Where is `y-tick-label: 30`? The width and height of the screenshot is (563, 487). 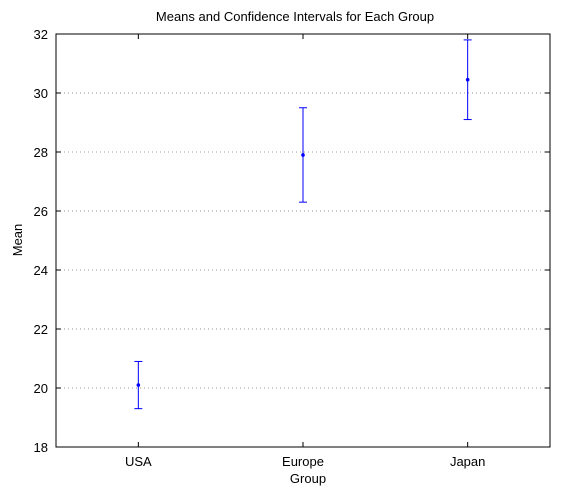 y-tick-label: 30 is located at coordinates (41, 93).